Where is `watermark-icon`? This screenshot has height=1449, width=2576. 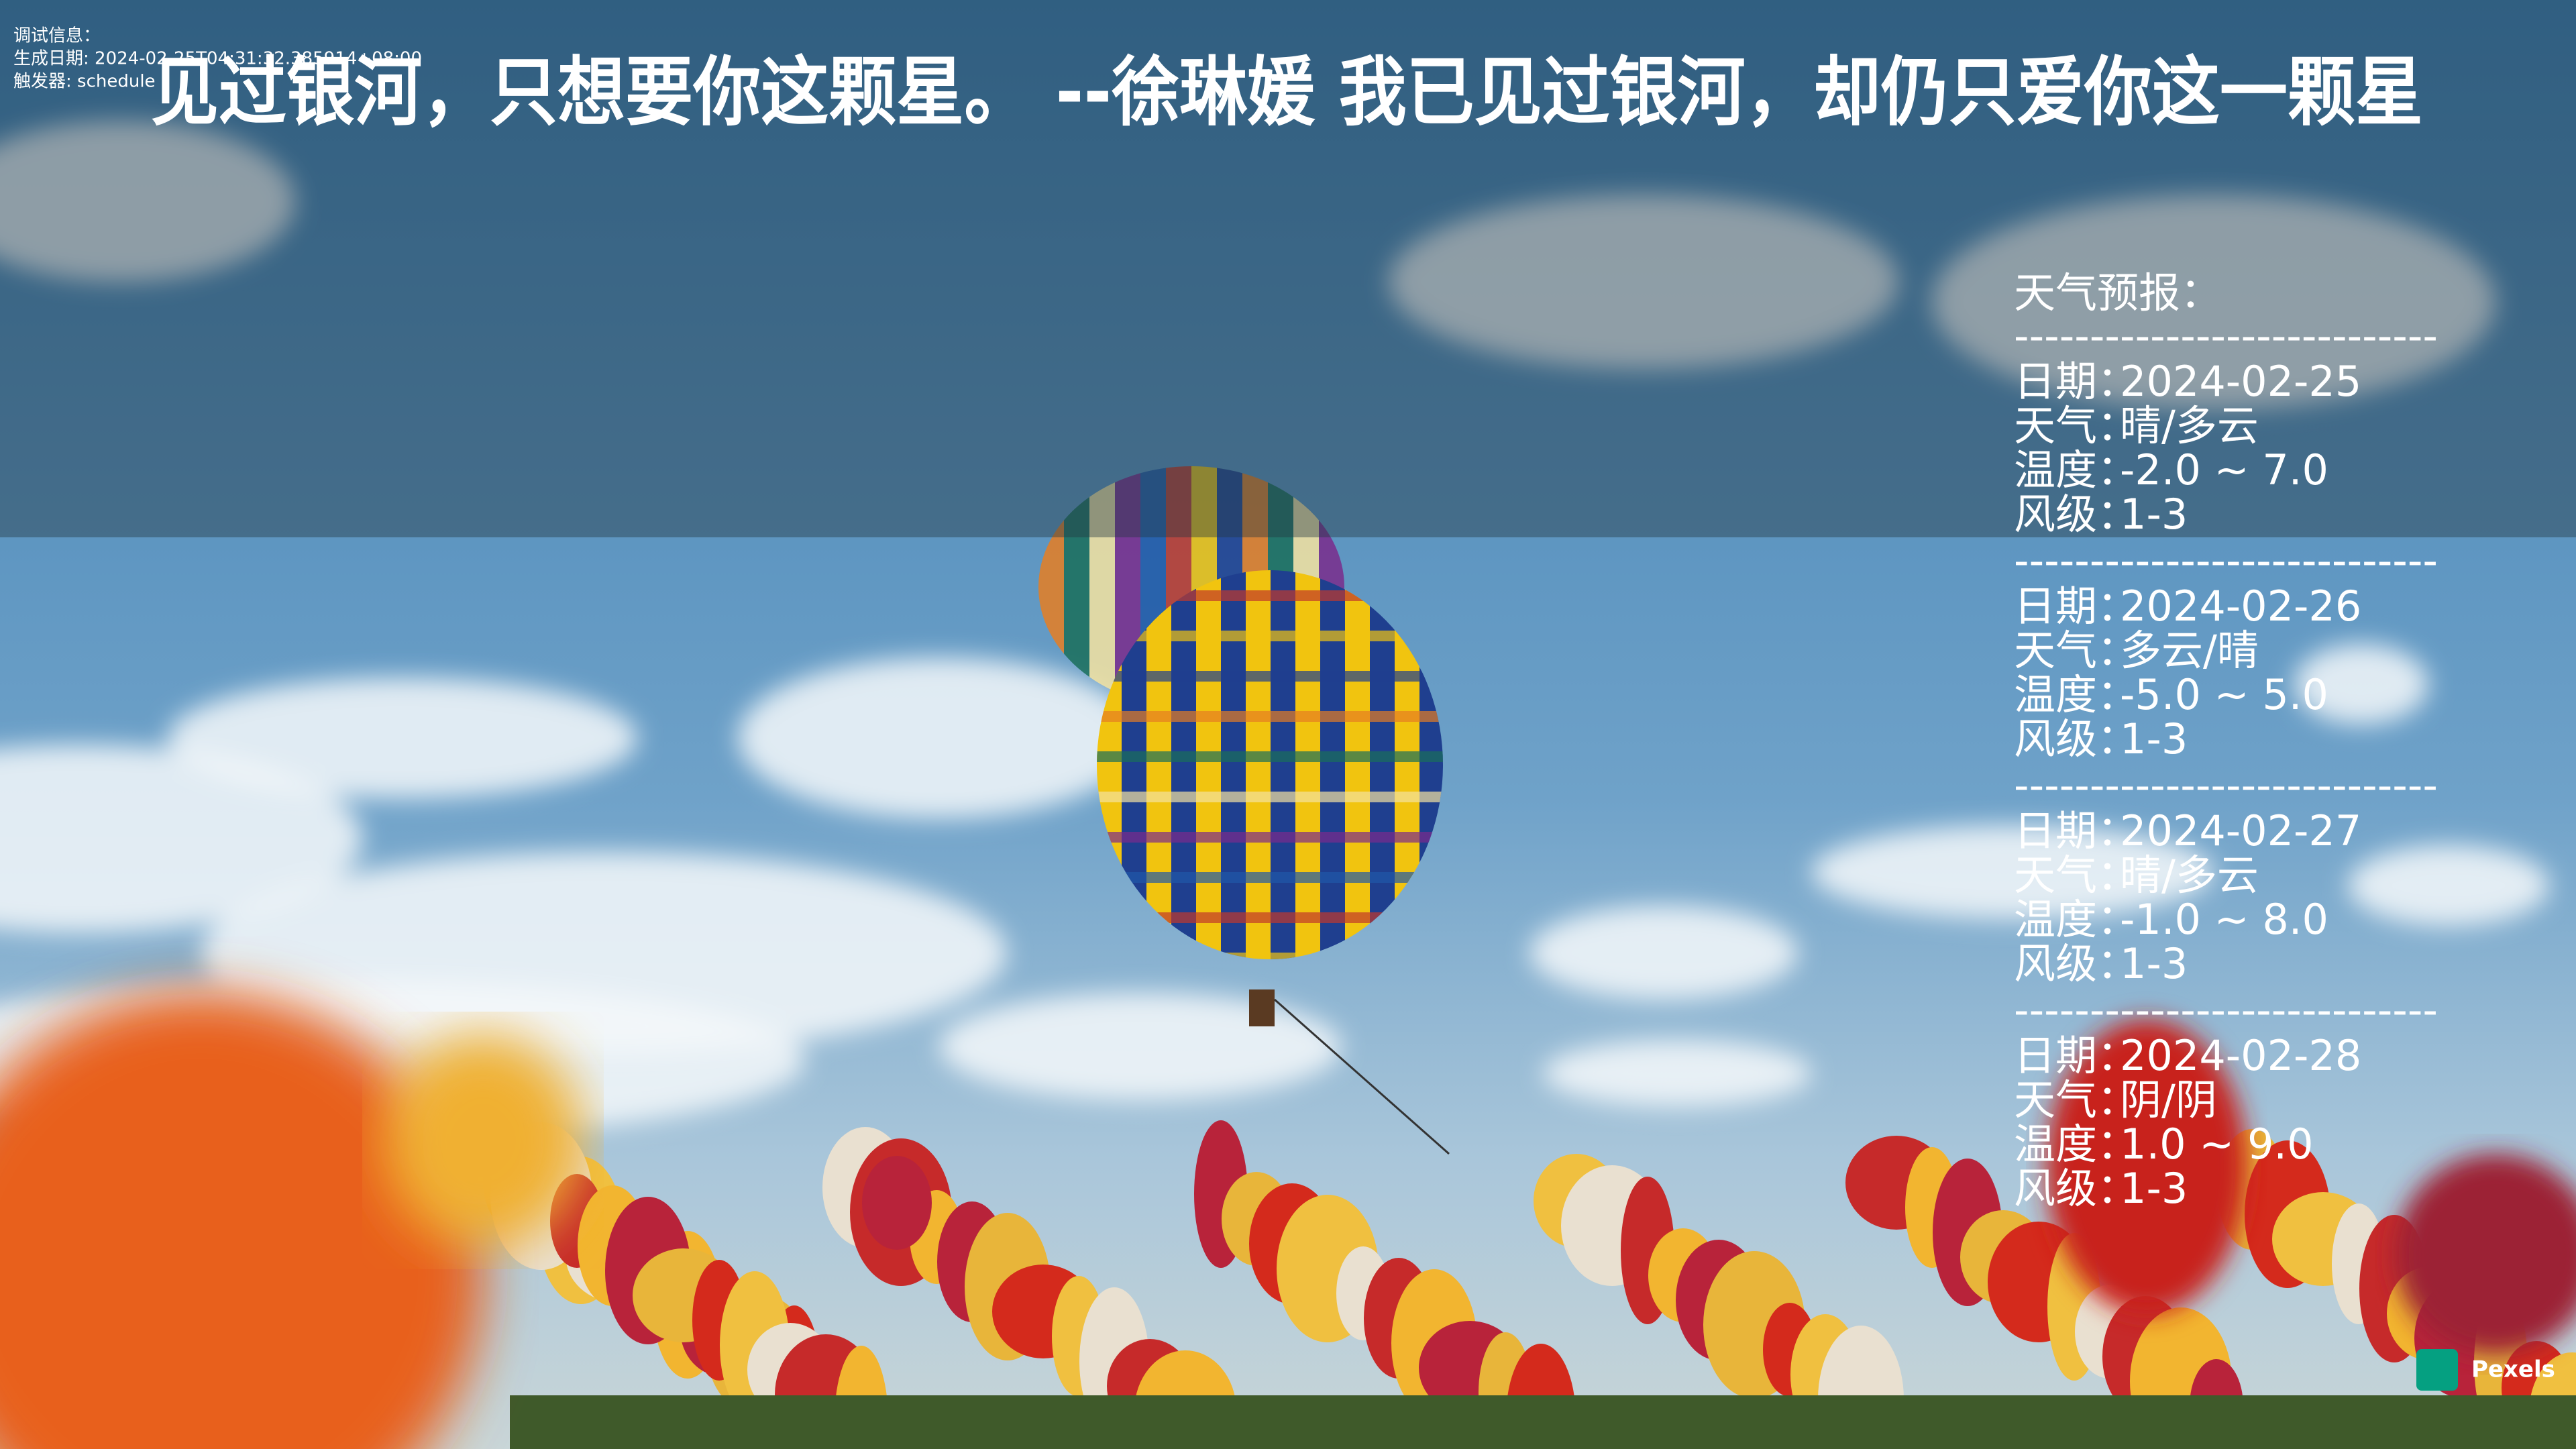 watermark-icon is located at coordinates (2437, 1370).